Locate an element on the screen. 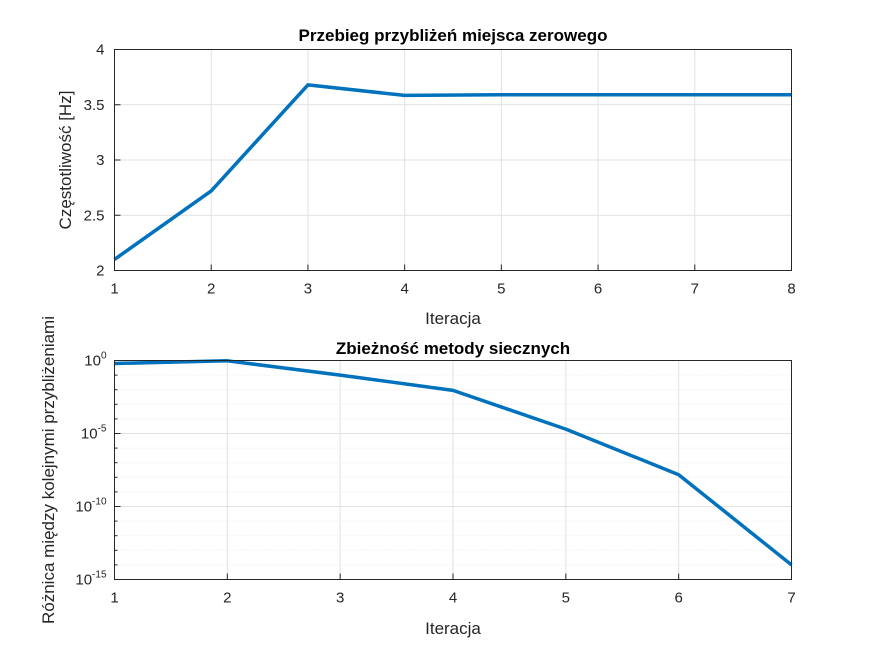 The width and height of the screenshot is (875, 656). y-tick-label: 3 is located at coordinates (100, 160).